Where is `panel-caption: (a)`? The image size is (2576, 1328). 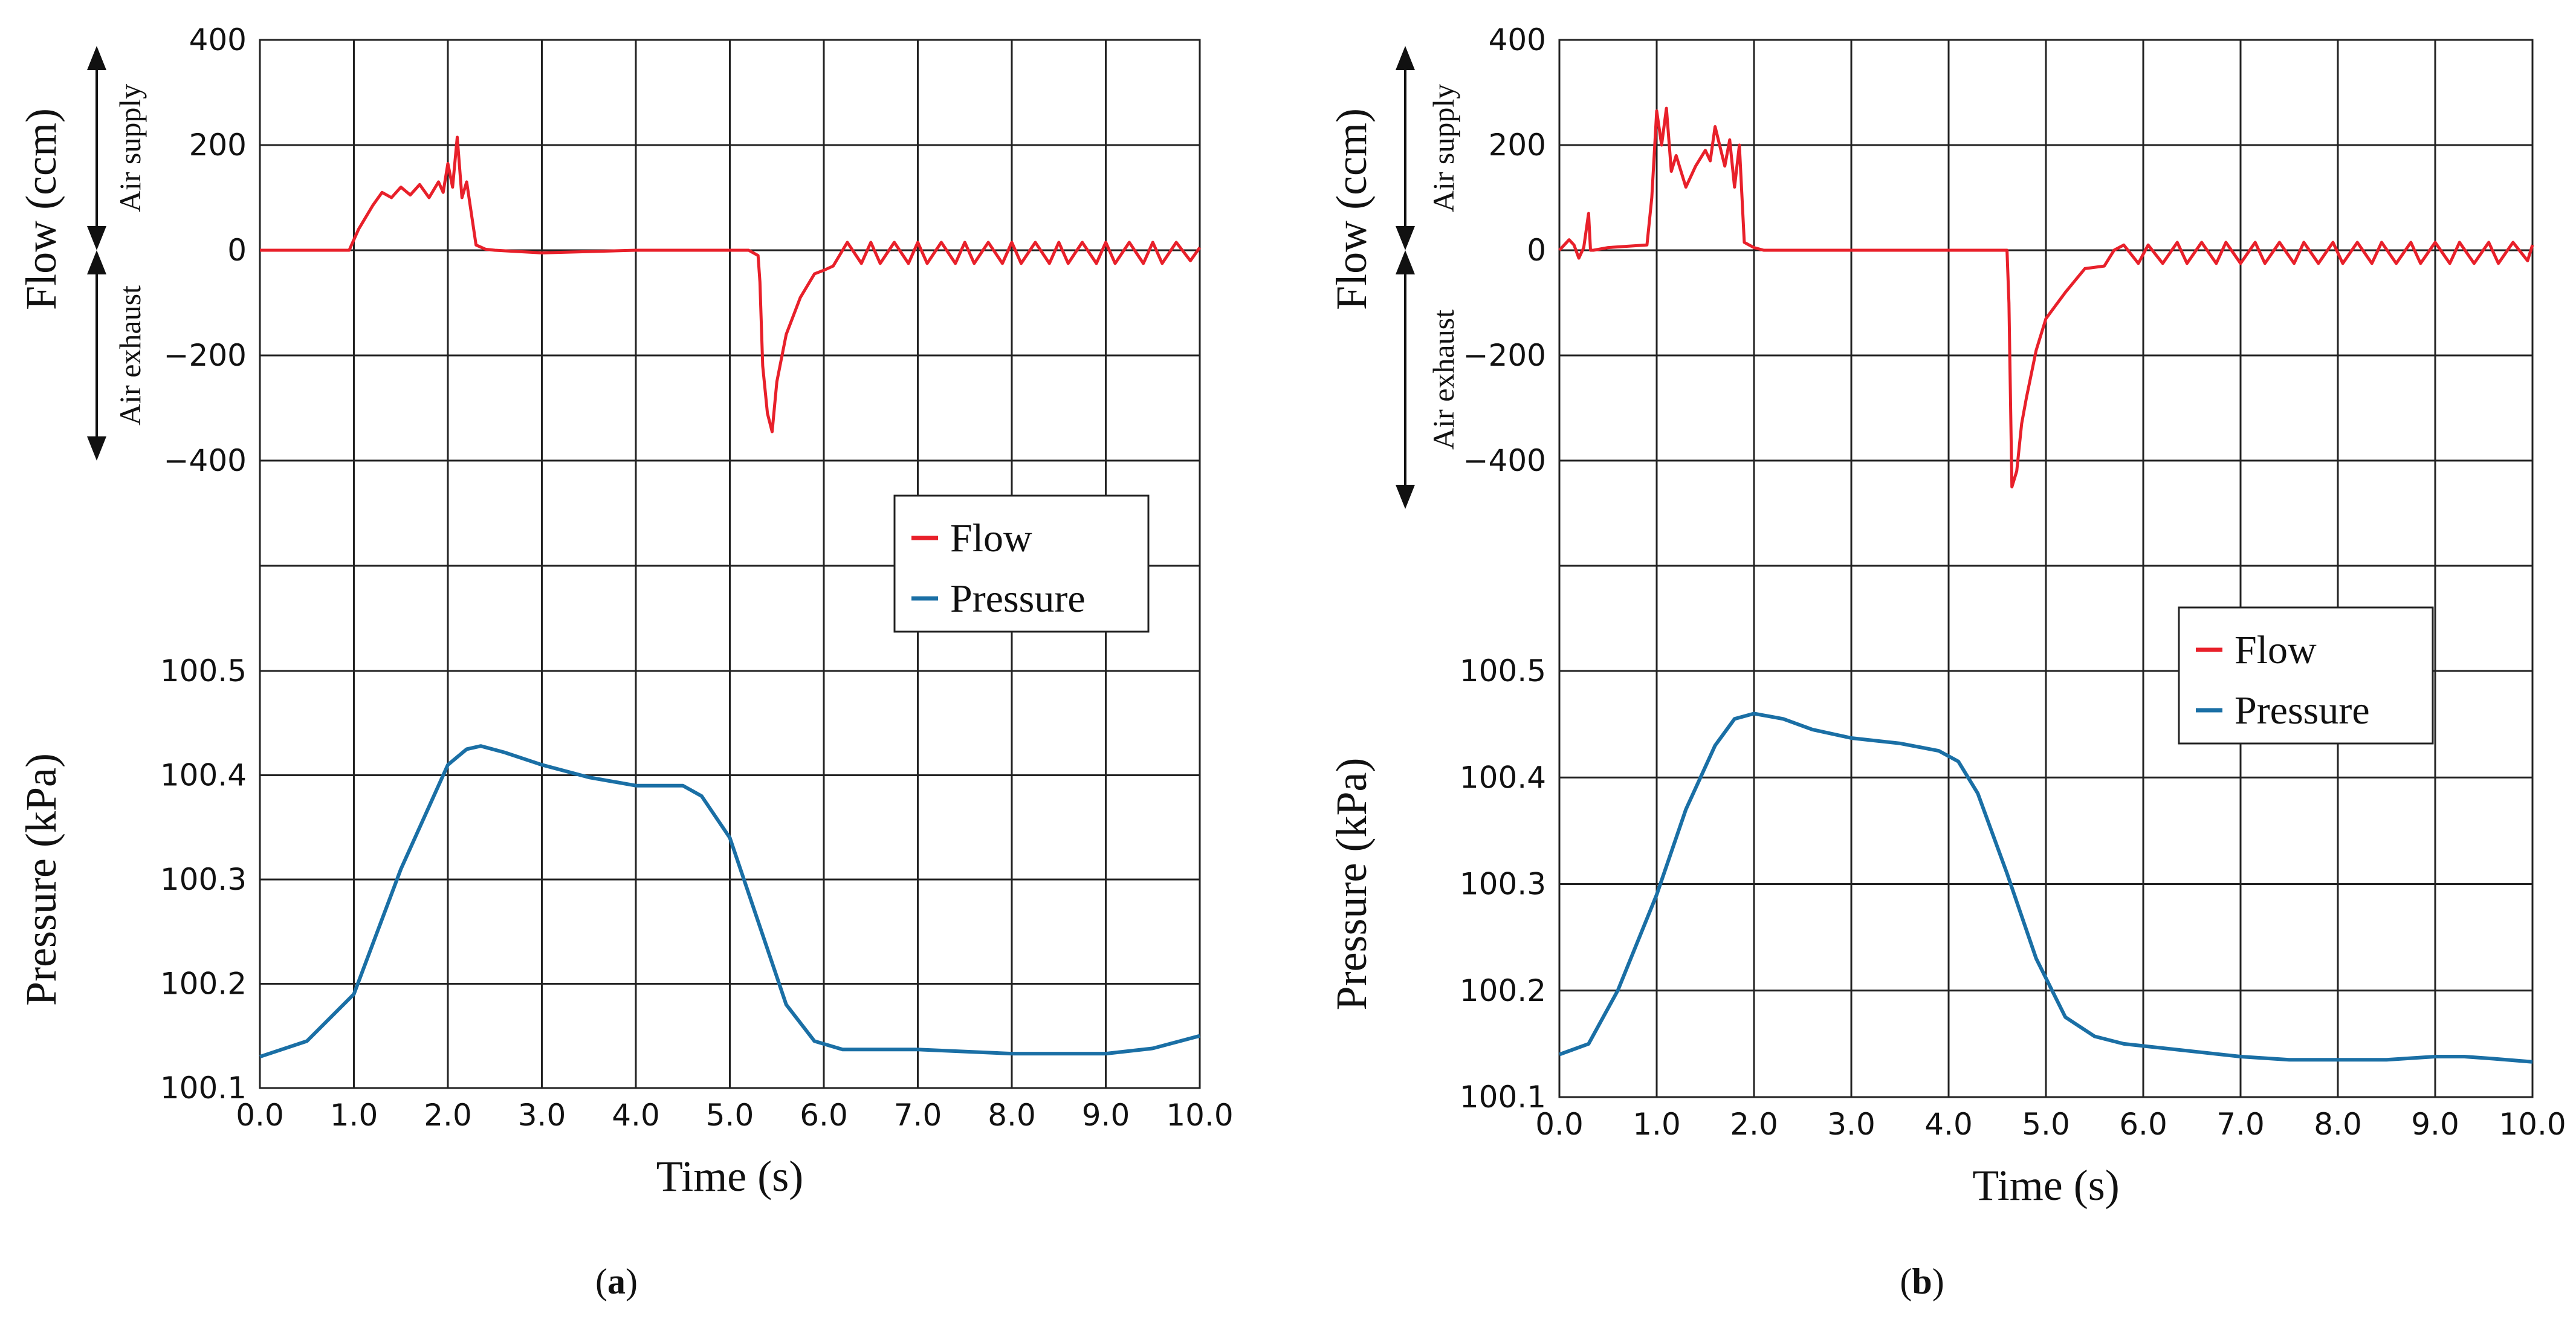
panel-caption: (a) is located at coordinates (616, 1281).